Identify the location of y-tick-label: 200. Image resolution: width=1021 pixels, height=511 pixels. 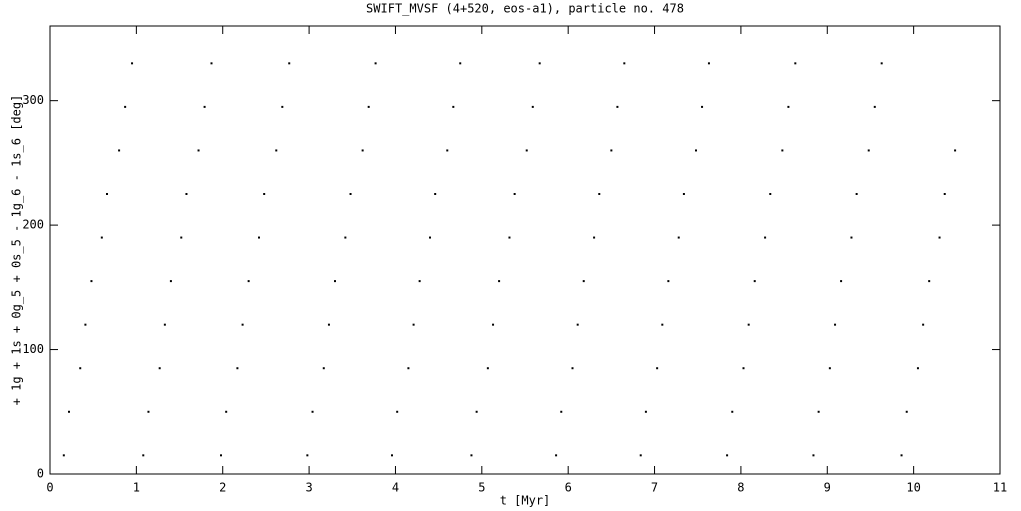
(33, 225).